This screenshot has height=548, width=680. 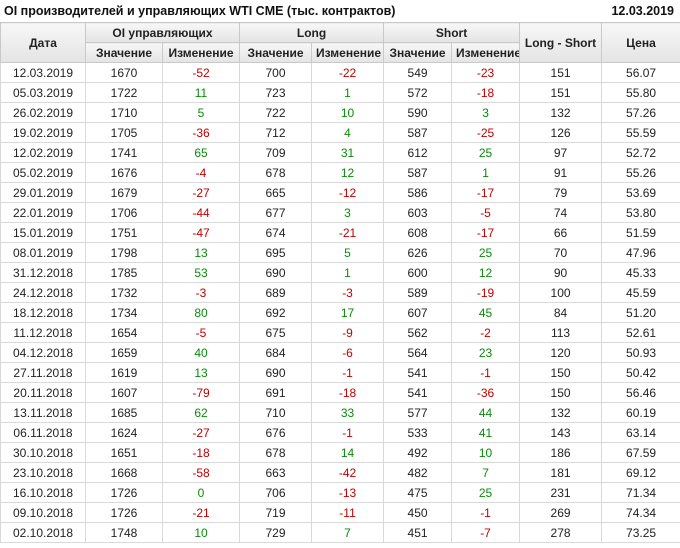 I want to click on cell-long-value: 674, so click(x=276, y=232).